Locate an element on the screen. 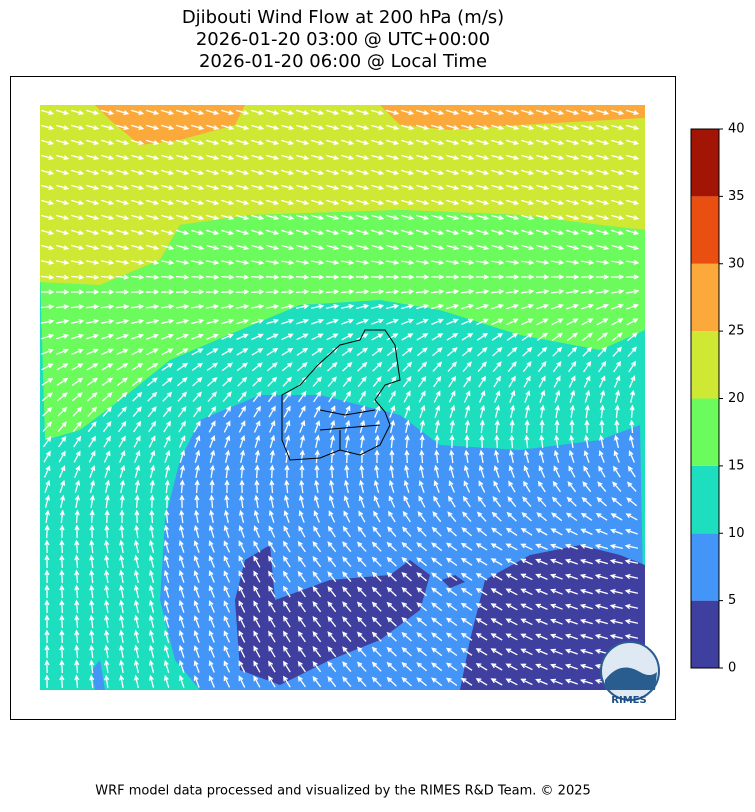 The width and height of the screenshot is (755, 812). colorbar-tick-label: 5 is located at coordinates (732, 600).